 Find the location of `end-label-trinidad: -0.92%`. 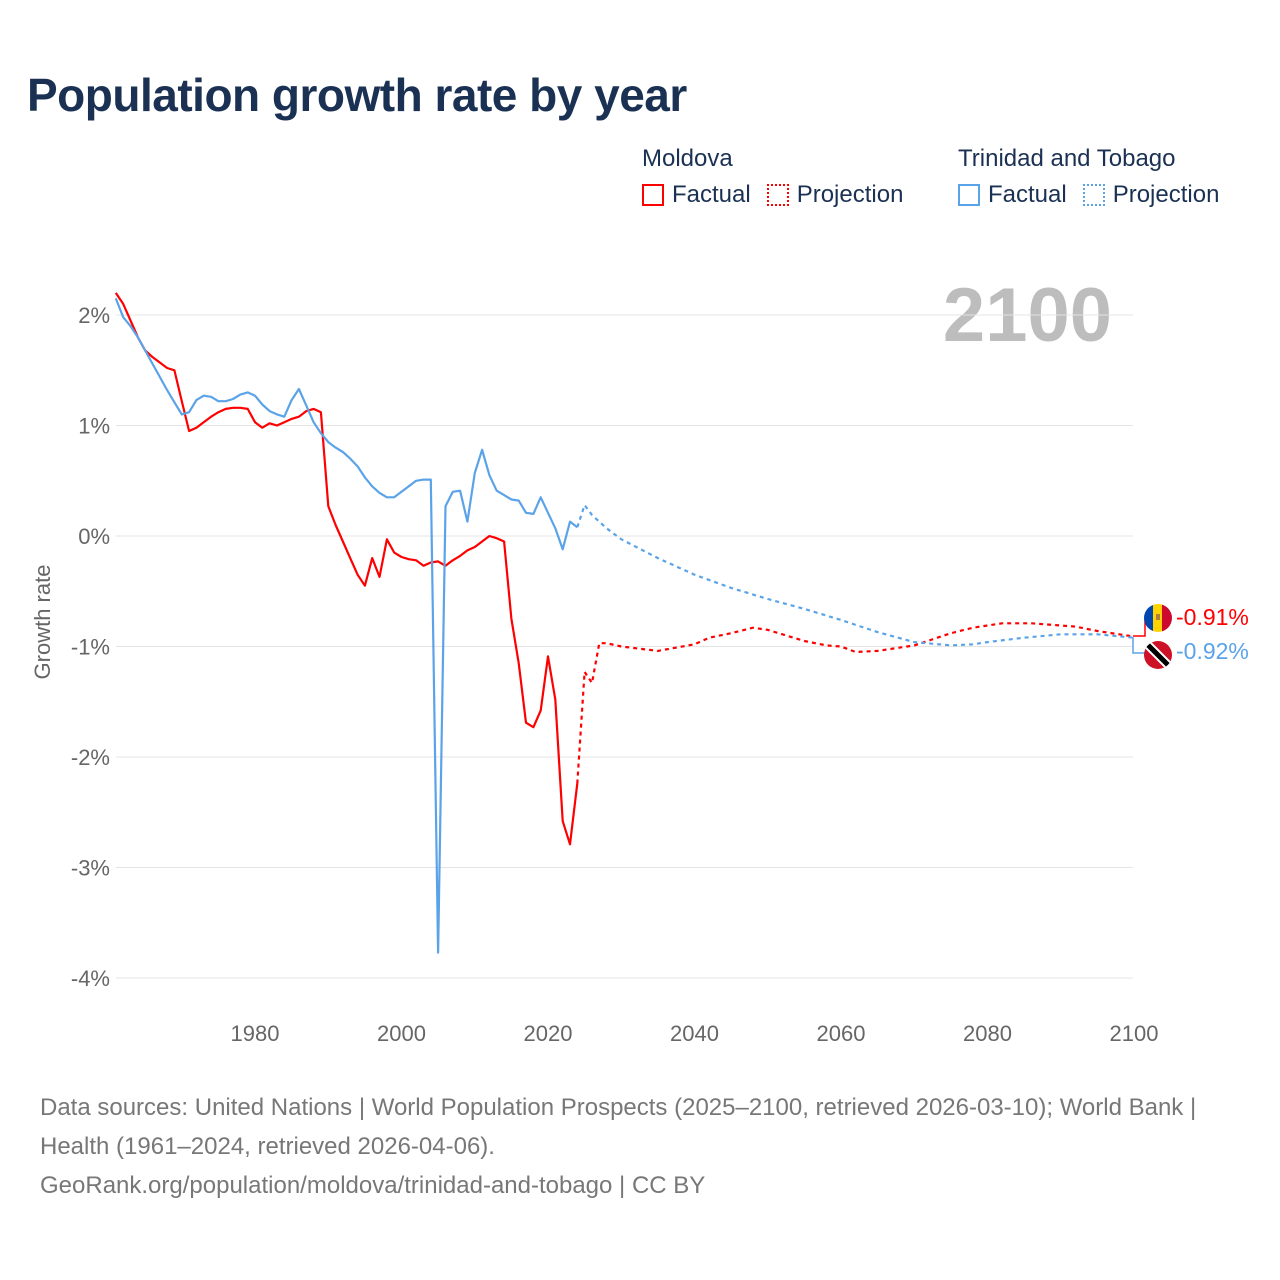

end-label-trinidad: -0.92% is located at coordinates (1212, 651).